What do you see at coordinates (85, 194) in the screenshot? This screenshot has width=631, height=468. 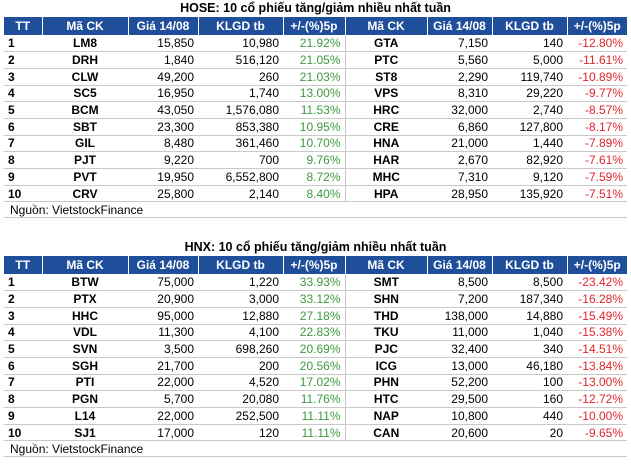 I see `gainer-code: CRV` at bounding box center [85, 194].